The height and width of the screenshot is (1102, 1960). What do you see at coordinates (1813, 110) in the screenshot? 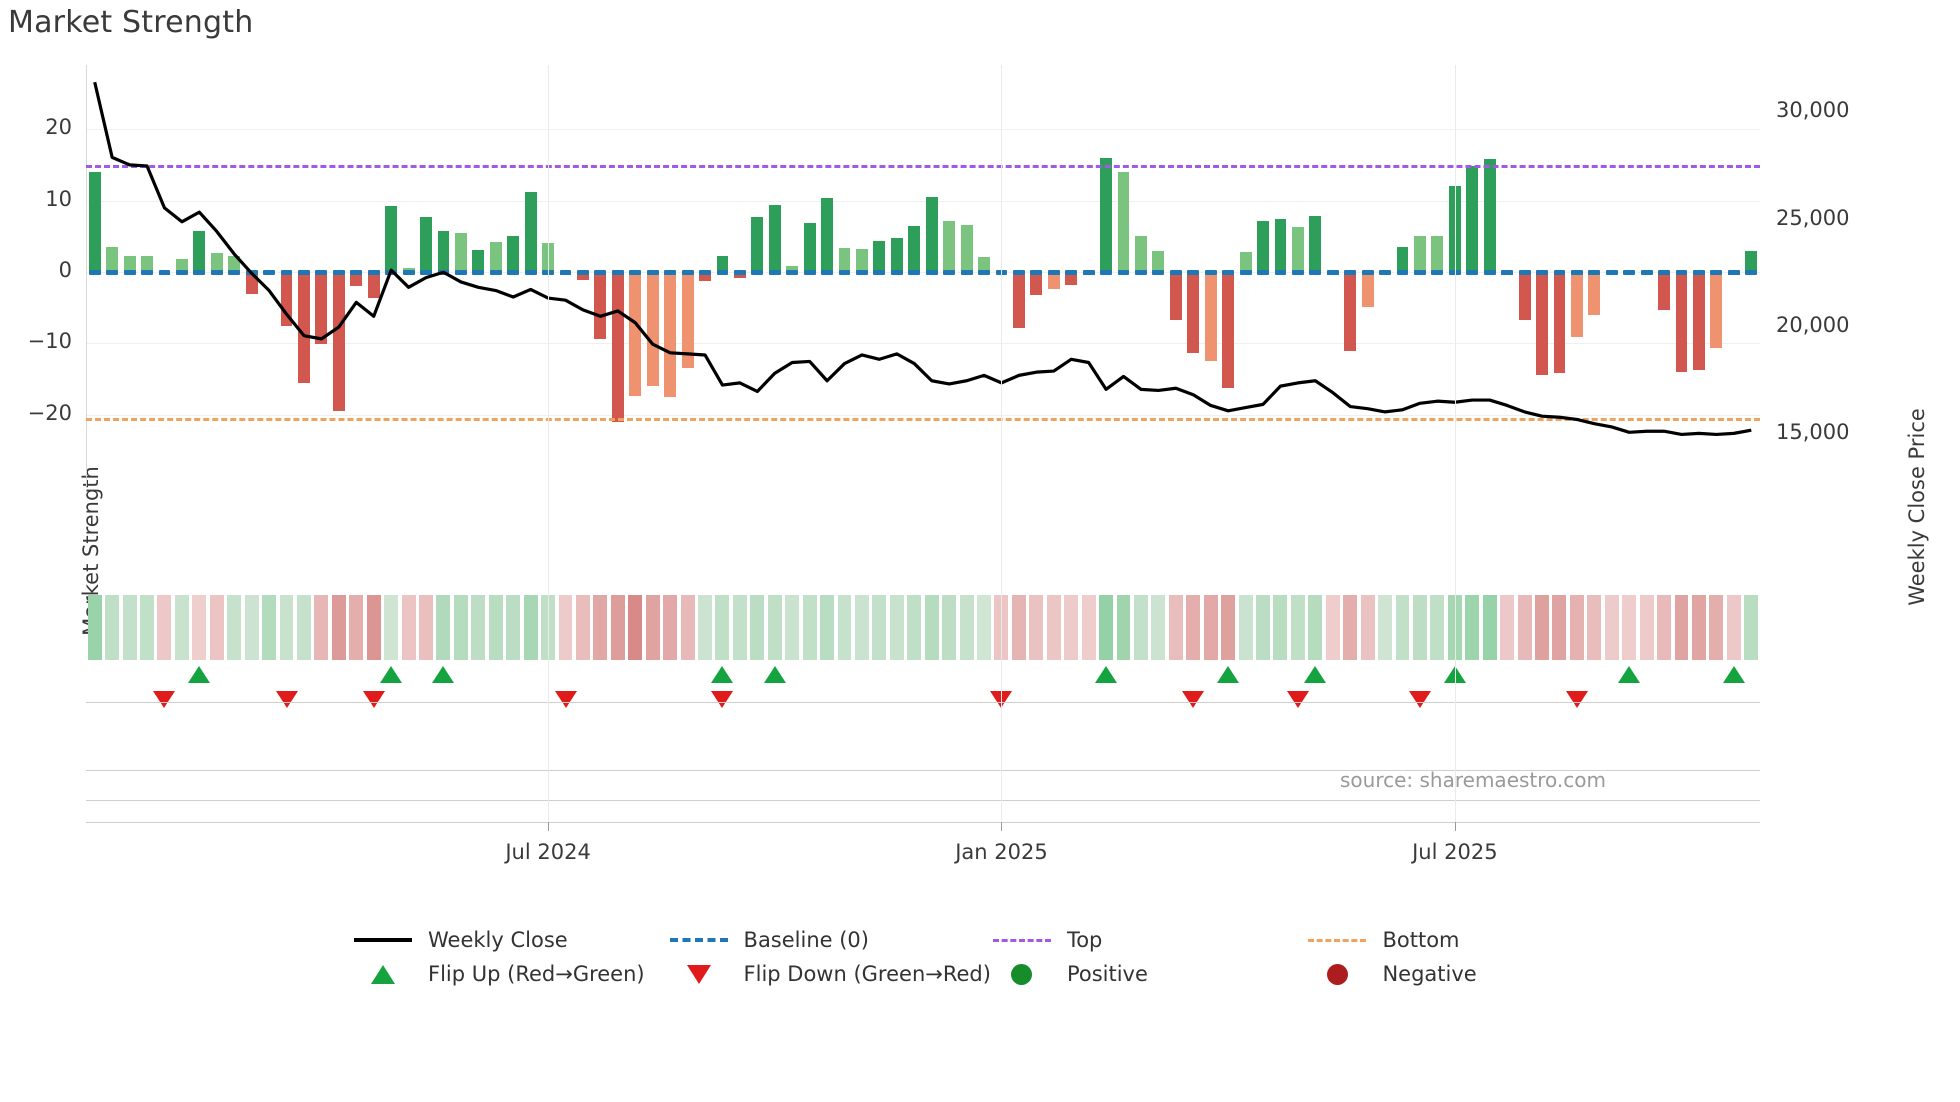
I see `y-axis-right-tick: 30,000` at bounding box center [1813, 110].